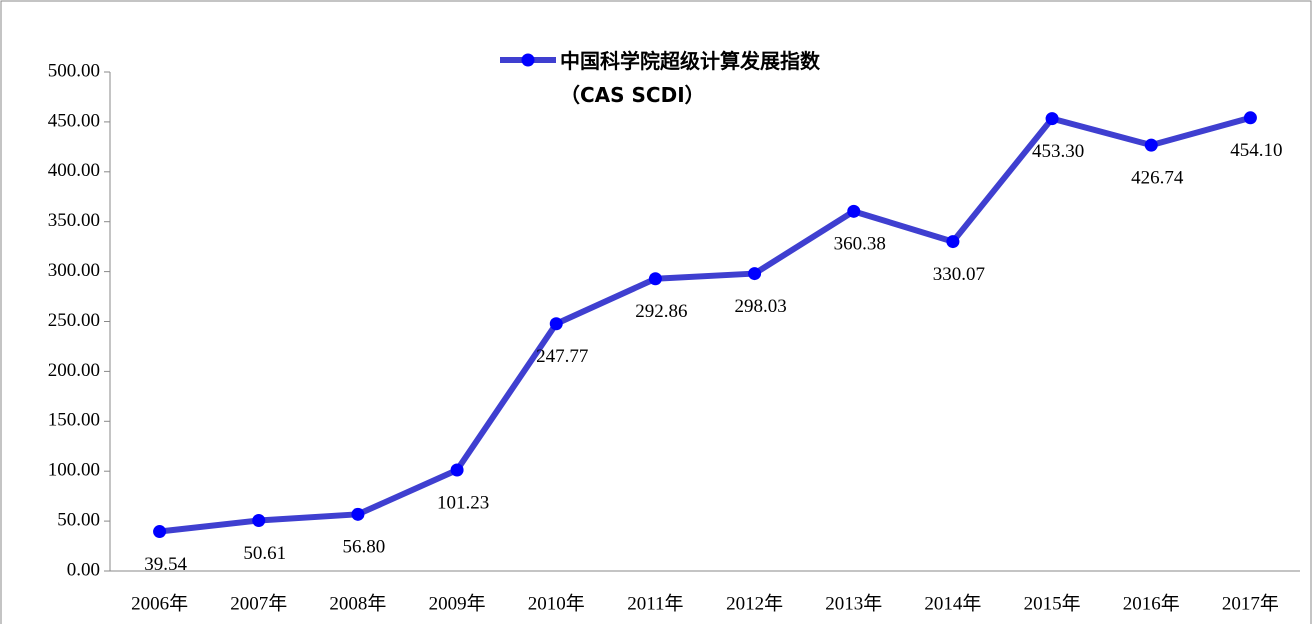 The width and height of the screenshot is (1312, 629). What do you see at coordinates (556, 603) in the screenshot?
I see `x-tick-label: 2010年` at bounding box center [556, 603].